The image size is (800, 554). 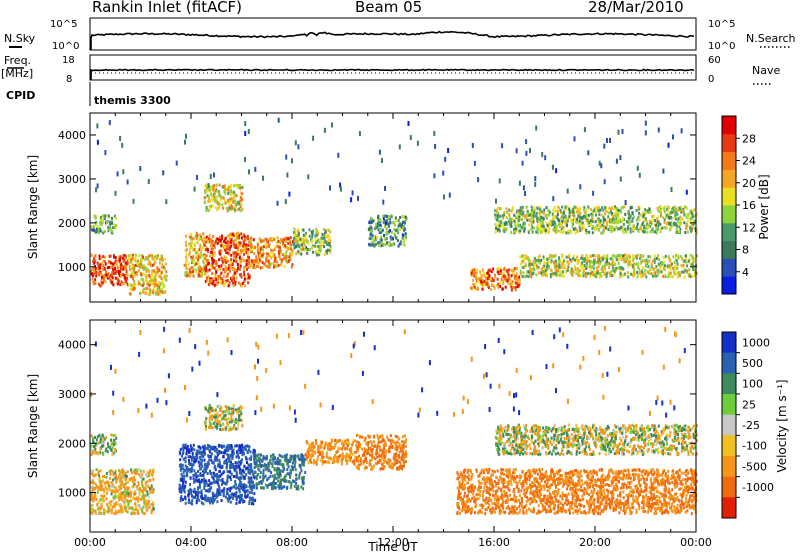 I want to click on nsky-tick-bottom: 10^0, so click(x=65, y=46).